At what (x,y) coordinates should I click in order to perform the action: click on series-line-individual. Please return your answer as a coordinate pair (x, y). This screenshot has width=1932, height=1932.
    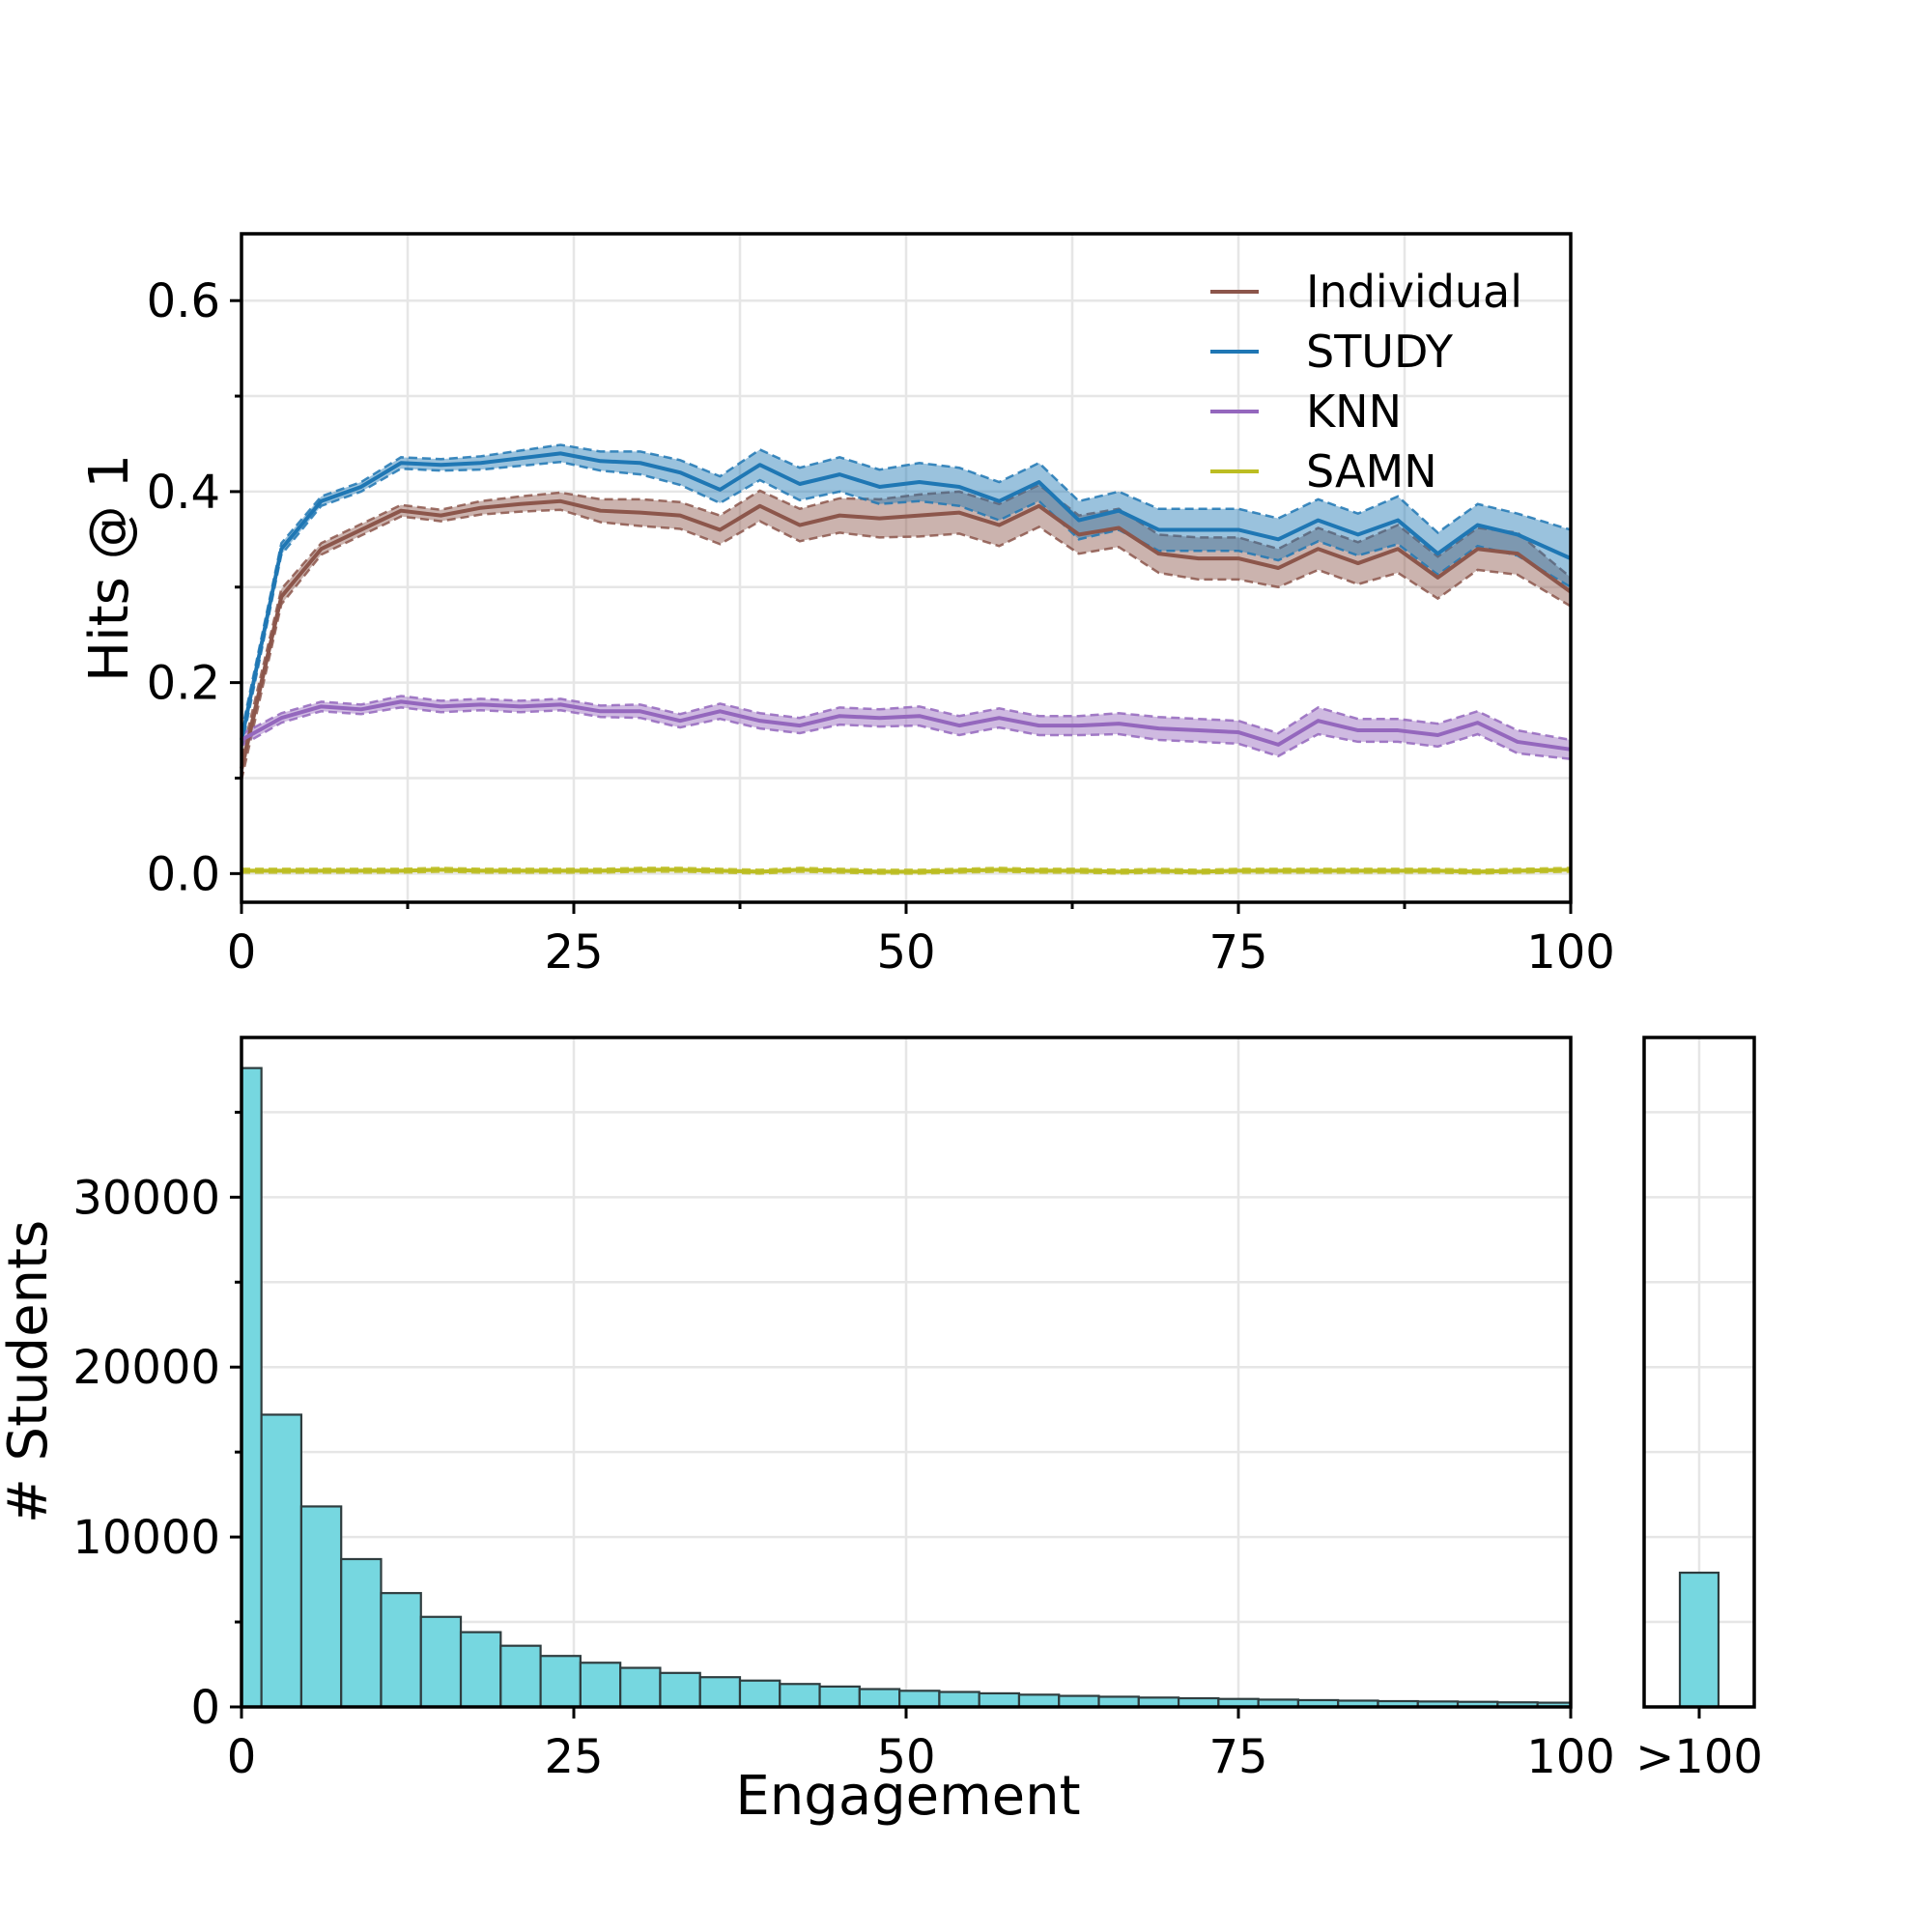
    Looking at the image, I should click on (906, 634).